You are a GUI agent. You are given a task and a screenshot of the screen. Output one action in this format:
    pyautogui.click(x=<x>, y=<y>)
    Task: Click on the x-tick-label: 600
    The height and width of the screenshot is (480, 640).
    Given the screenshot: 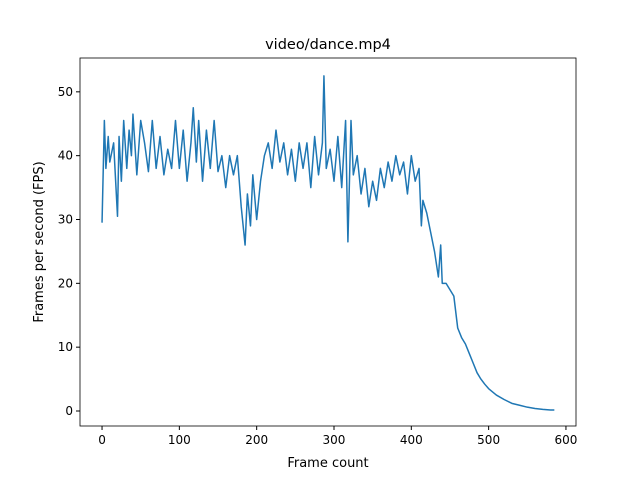 What is the action you would take?
    pyautogui.click(x=565, y=440)
    